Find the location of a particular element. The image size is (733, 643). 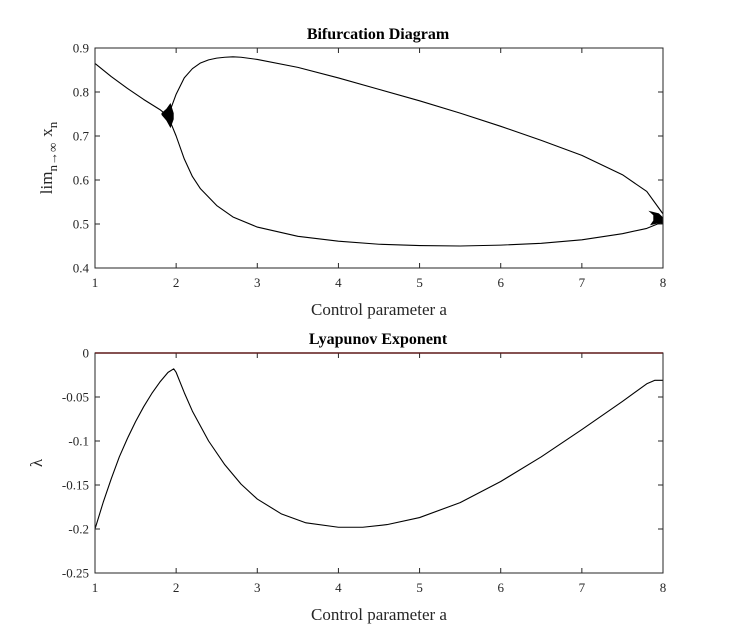

bifurcation-x-axis-label: Control parameter a is located at coordinates (379, 309).